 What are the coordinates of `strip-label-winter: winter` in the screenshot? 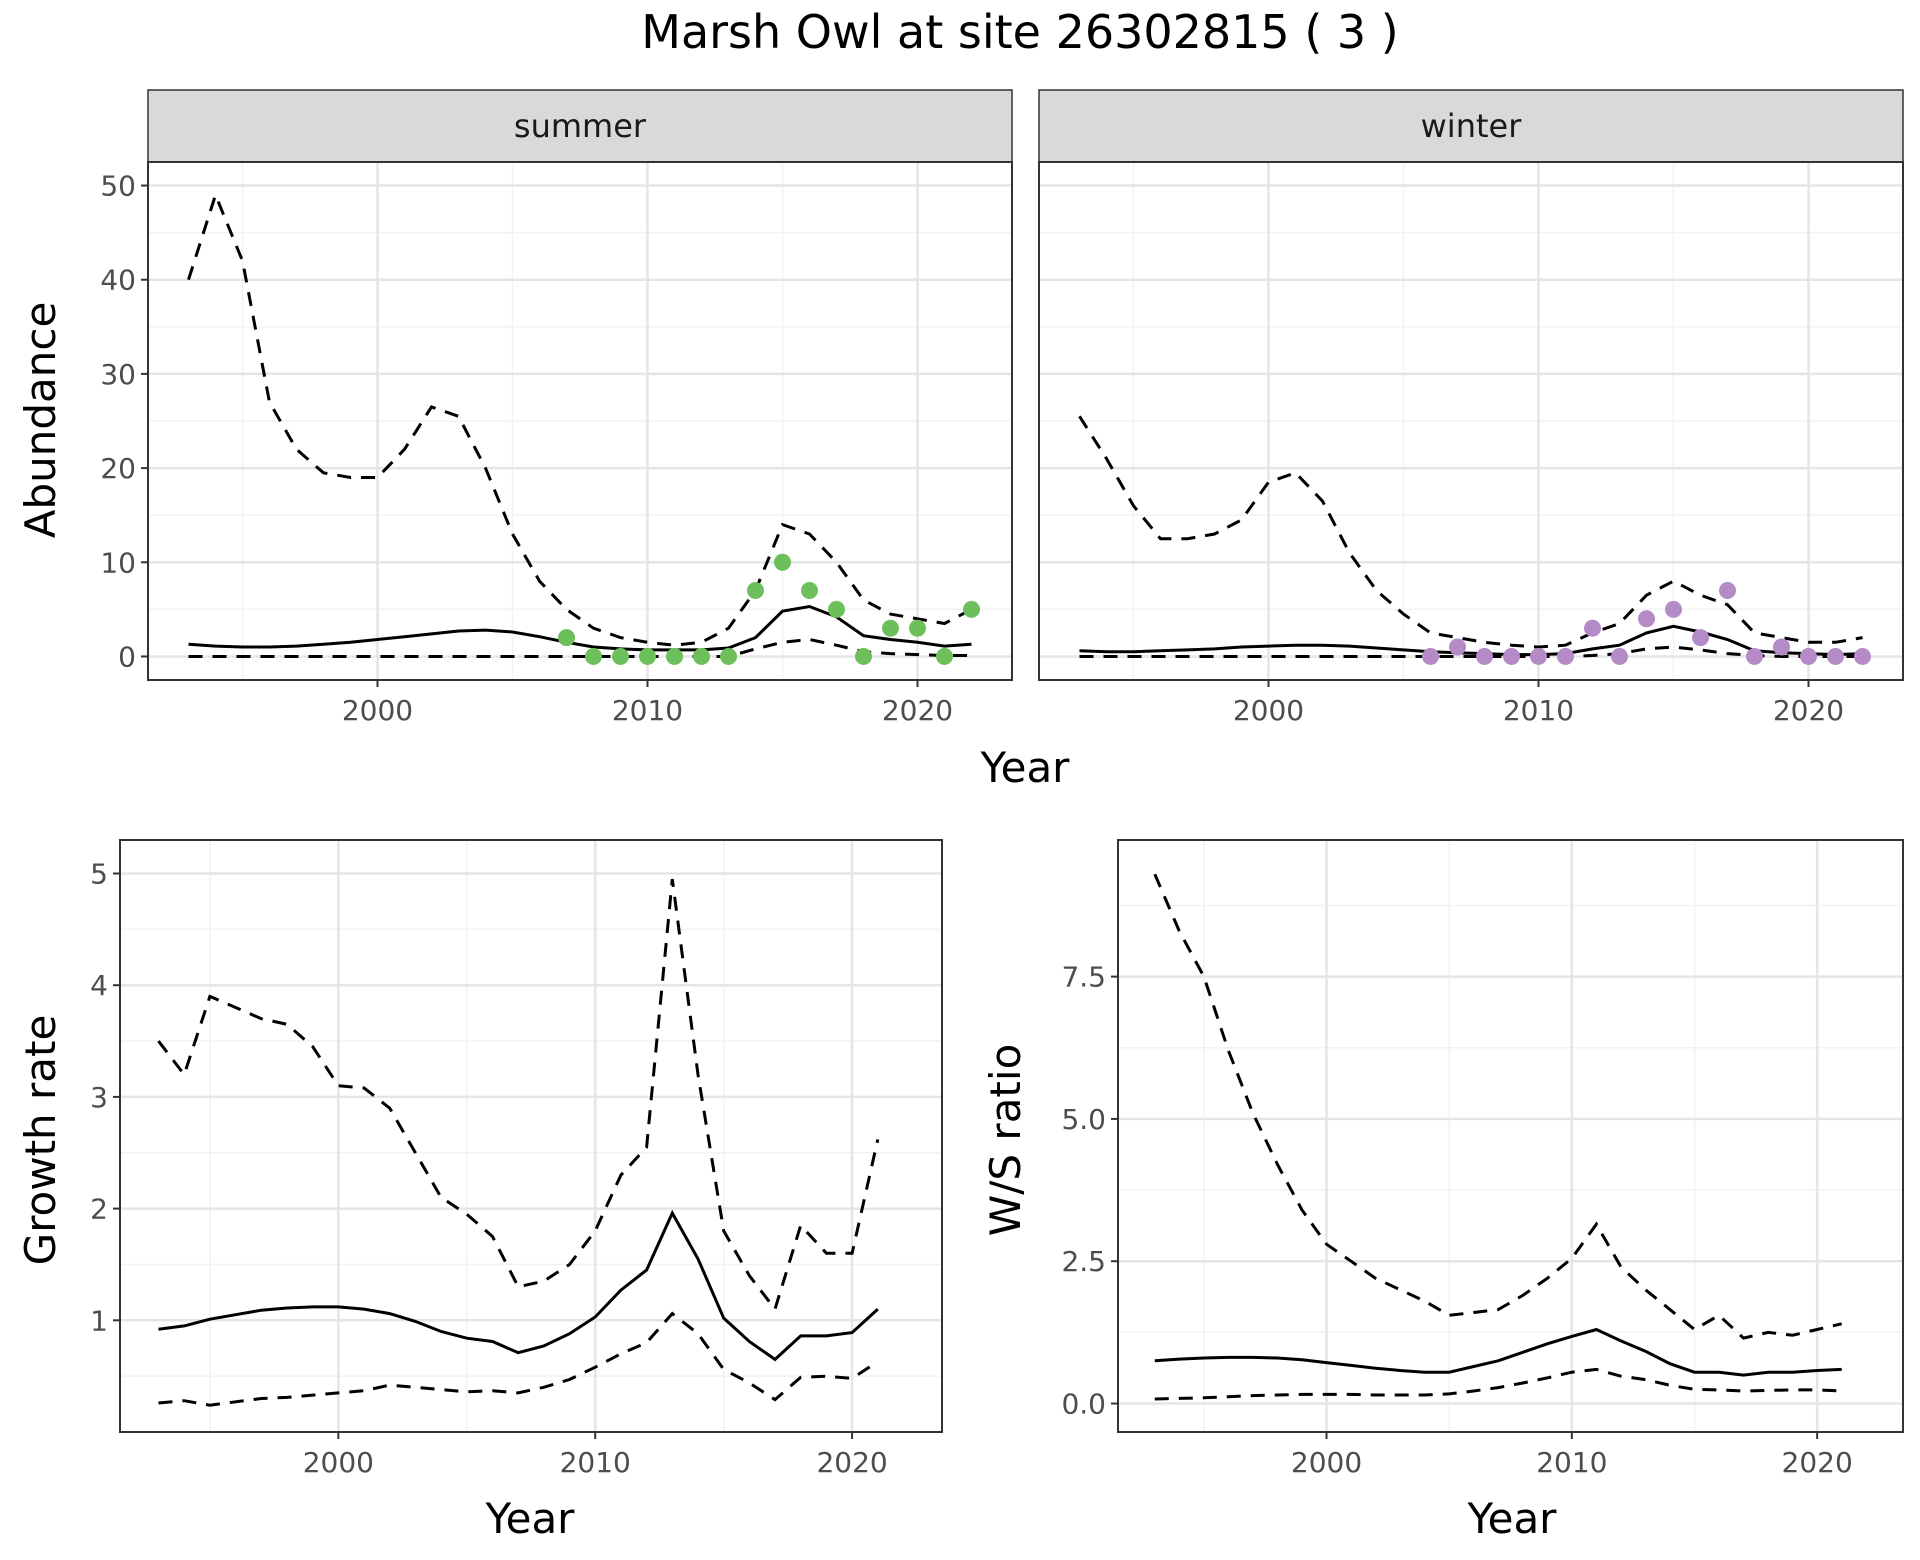 It's located at (1472, 126).